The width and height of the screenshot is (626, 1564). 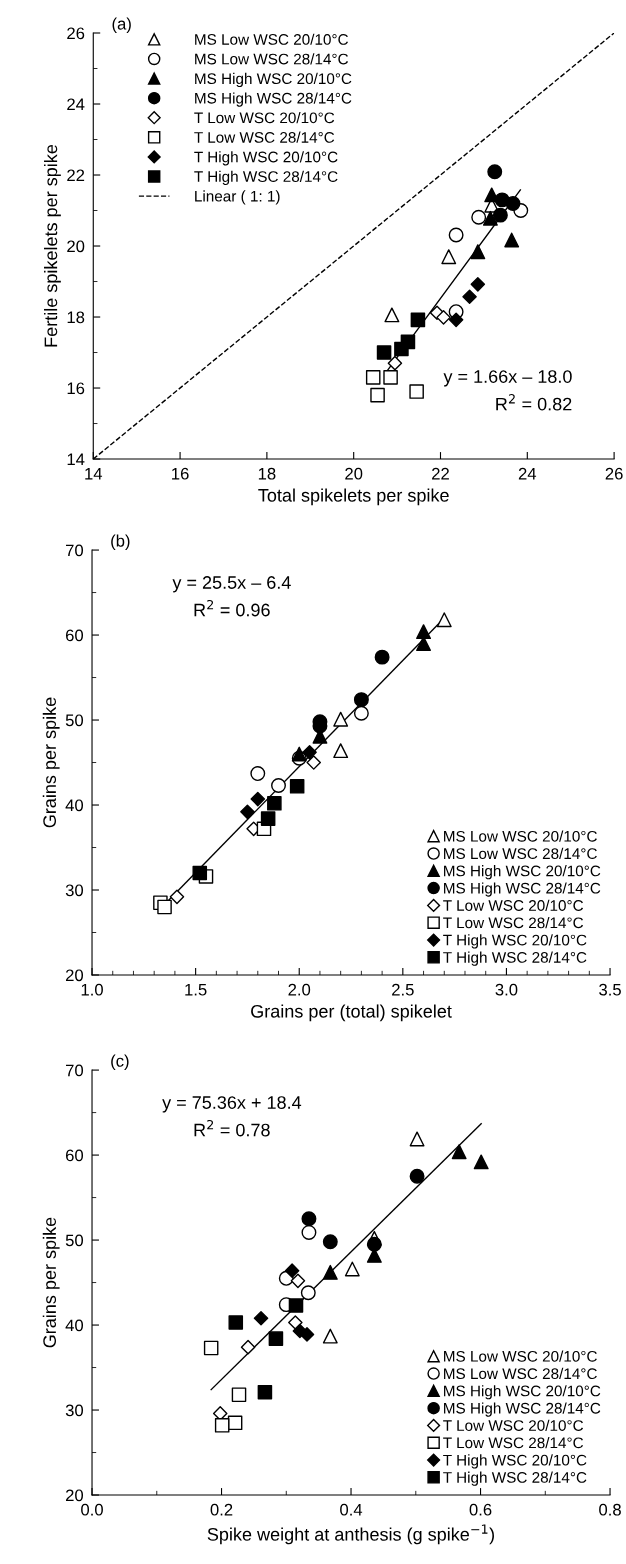 What do you see at coordinates (196, 989) in the screenshot?
I see `x-tick-label: 1.5` at bounding box center [196, 989].